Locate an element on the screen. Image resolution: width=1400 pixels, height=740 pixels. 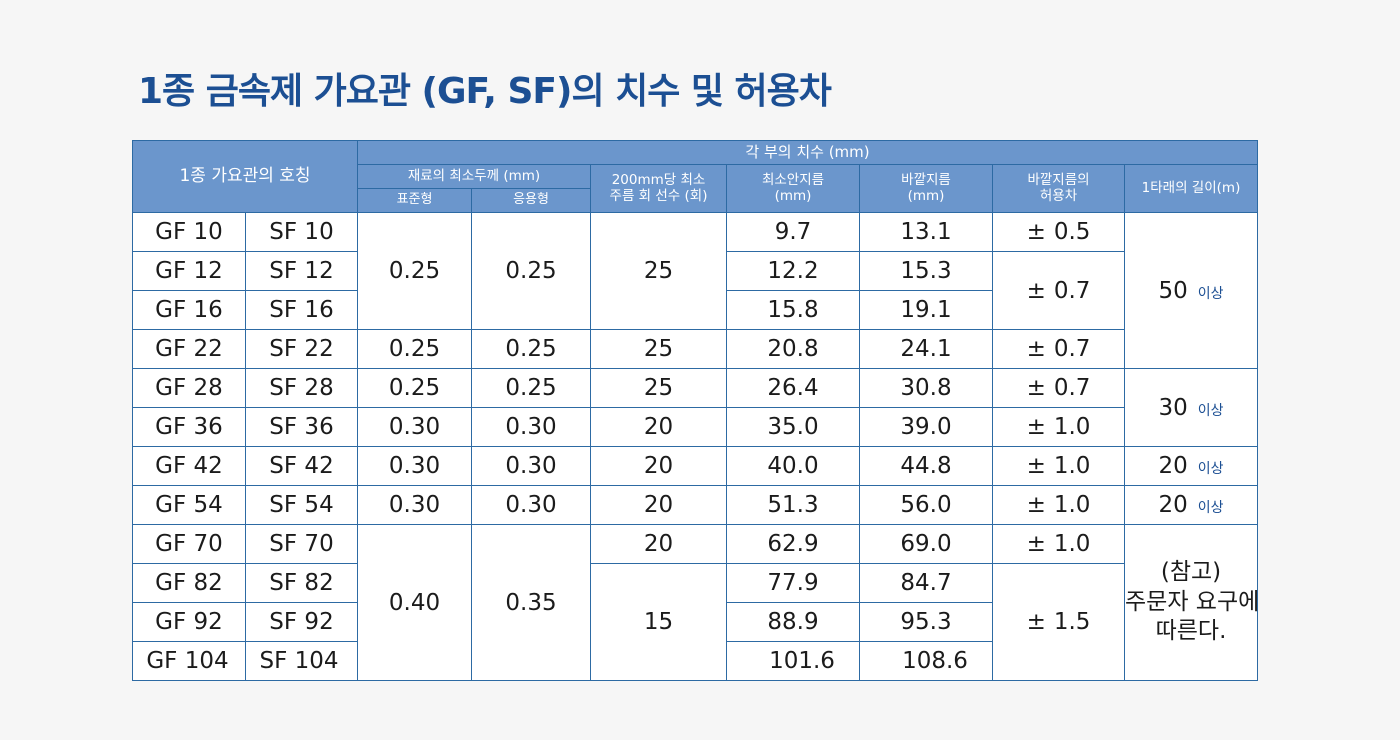
sf-designation: SF 104 is located at coordinates (301, 661).